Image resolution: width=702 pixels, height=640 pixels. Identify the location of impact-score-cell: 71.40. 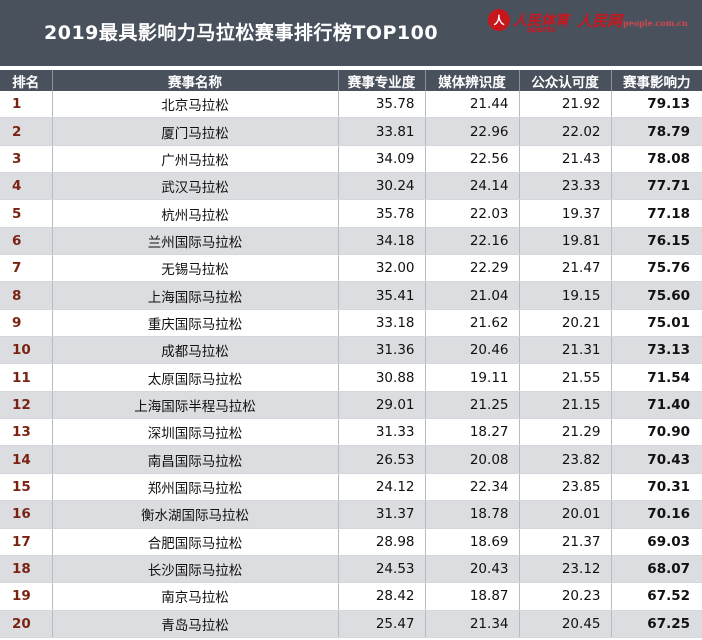
(656, 405).